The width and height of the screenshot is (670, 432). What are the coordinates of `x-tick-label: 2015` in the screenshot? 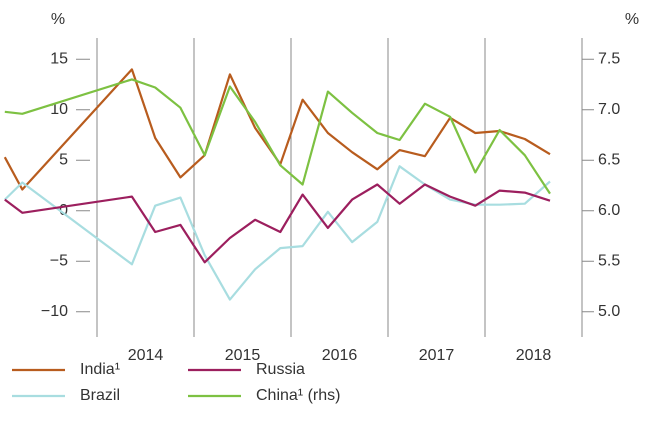 It's located at (243, 355).